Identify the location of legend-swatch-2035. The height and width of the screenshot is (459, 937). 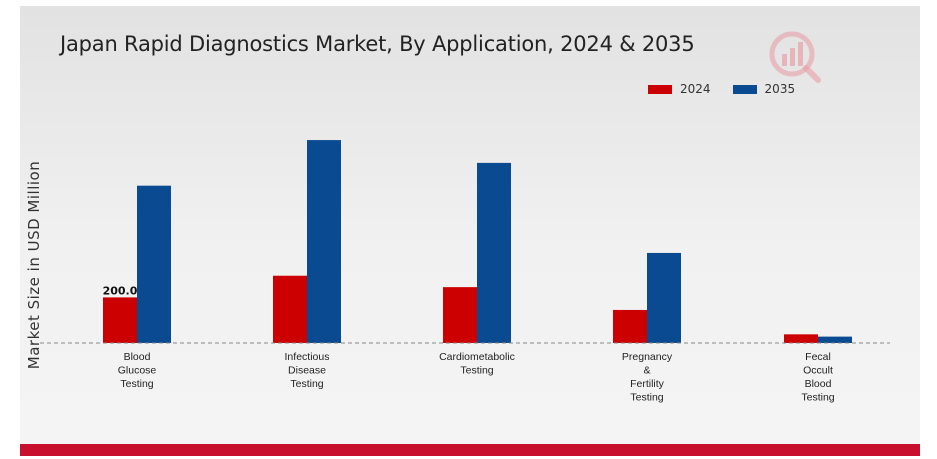
(744, 89).